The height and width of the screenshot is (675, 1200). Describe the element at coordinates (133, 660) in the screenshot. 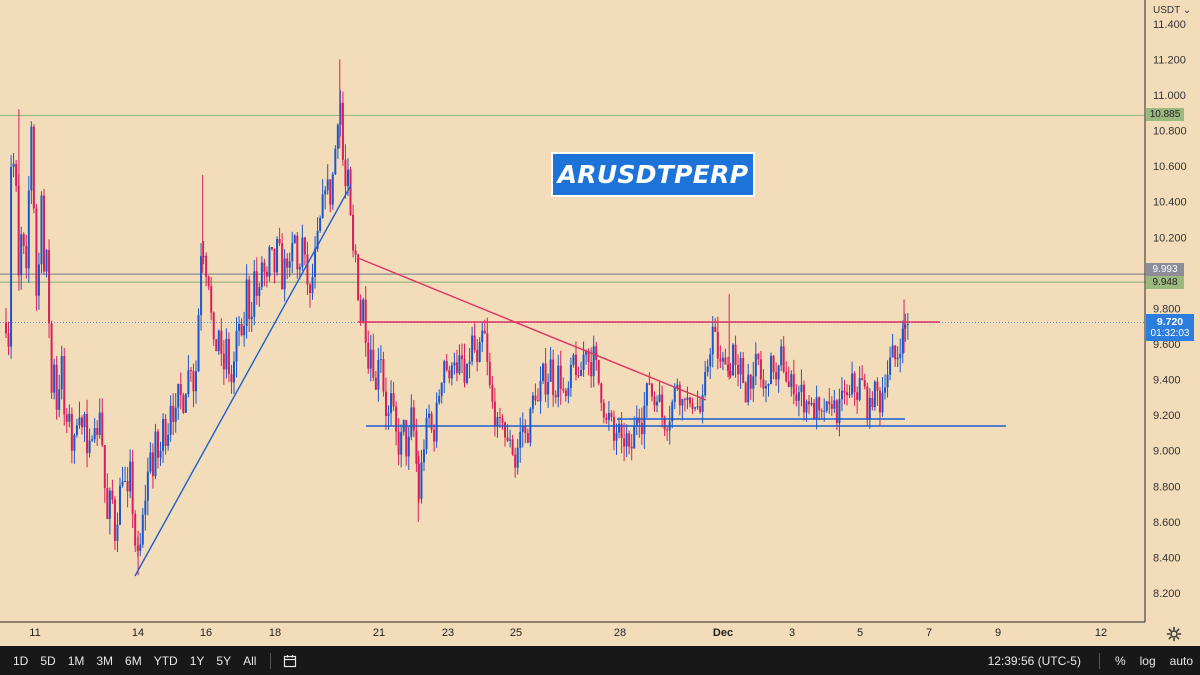

I see `range-6m-button: 6M` at that location.